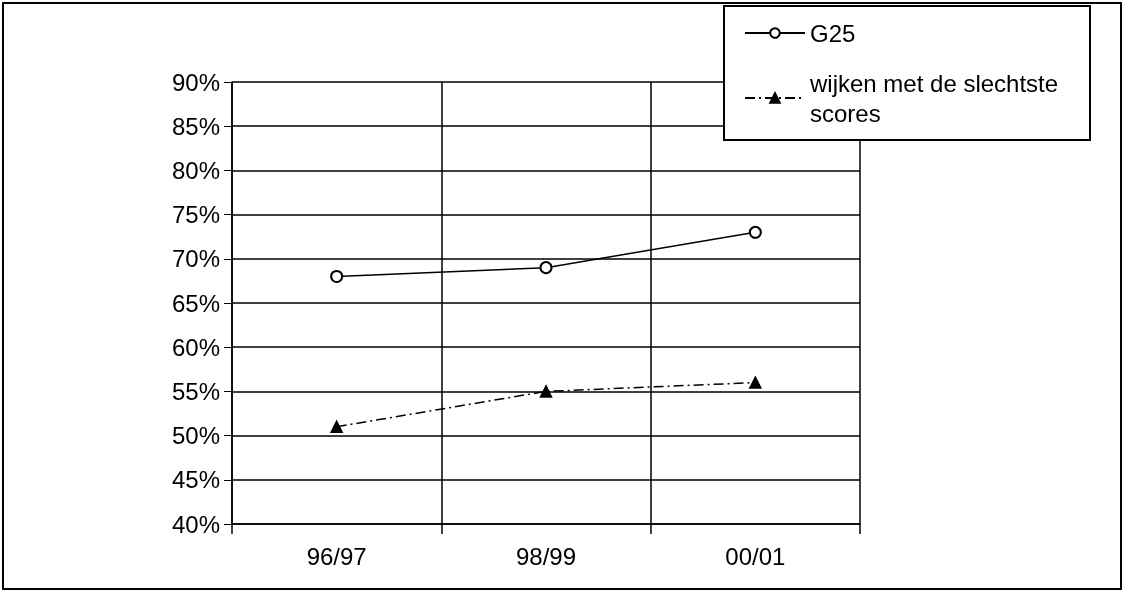 This screenshot has width=1124, height=592. I want to click on legend-label: G25, so click(833, 33).